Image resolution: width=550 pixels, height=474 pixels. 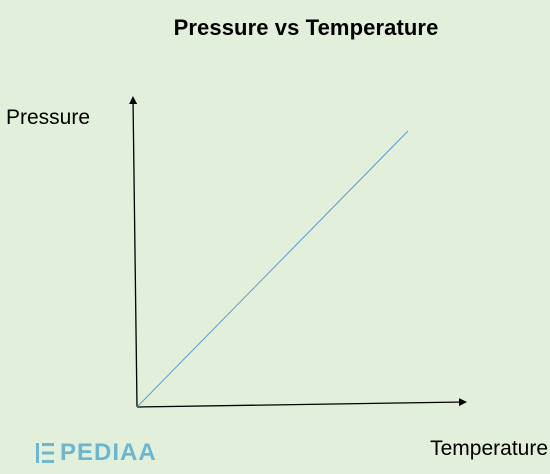 I want to click on pediaa-logo-icon, so click(x=45, y=453).